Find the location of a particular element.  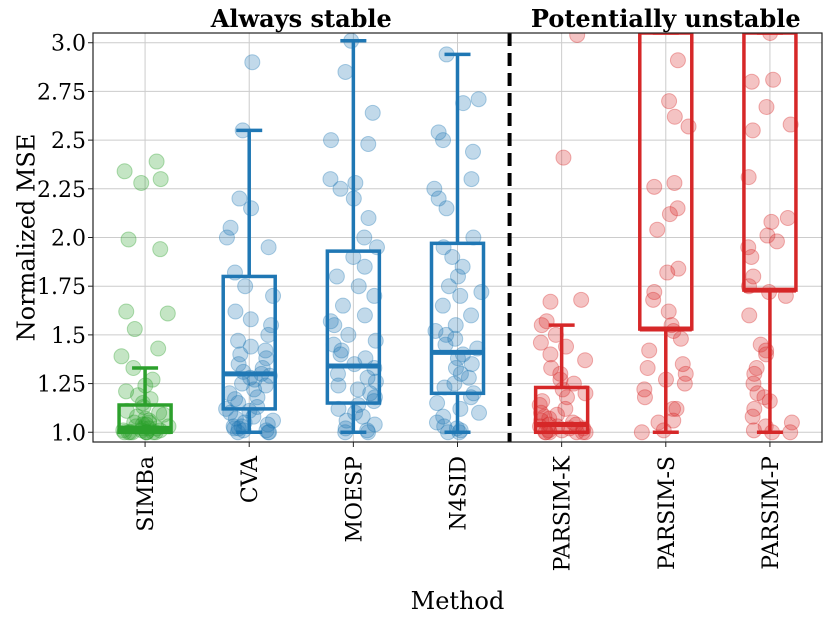

x-tick-label: PARSIM-P is located at coordinates (771, 513).